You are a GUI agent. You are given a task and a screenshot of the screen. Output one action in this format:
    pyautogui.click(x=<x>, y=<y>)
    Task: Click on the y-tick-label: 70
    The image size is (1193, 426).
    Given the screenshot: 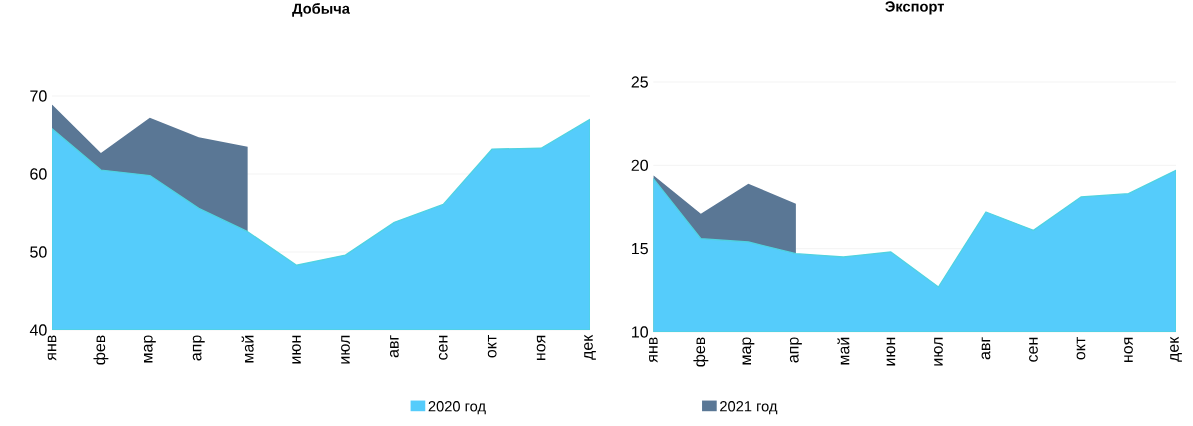 What is the action you would take?
    pyautogui.click(x=38, y=96)
    